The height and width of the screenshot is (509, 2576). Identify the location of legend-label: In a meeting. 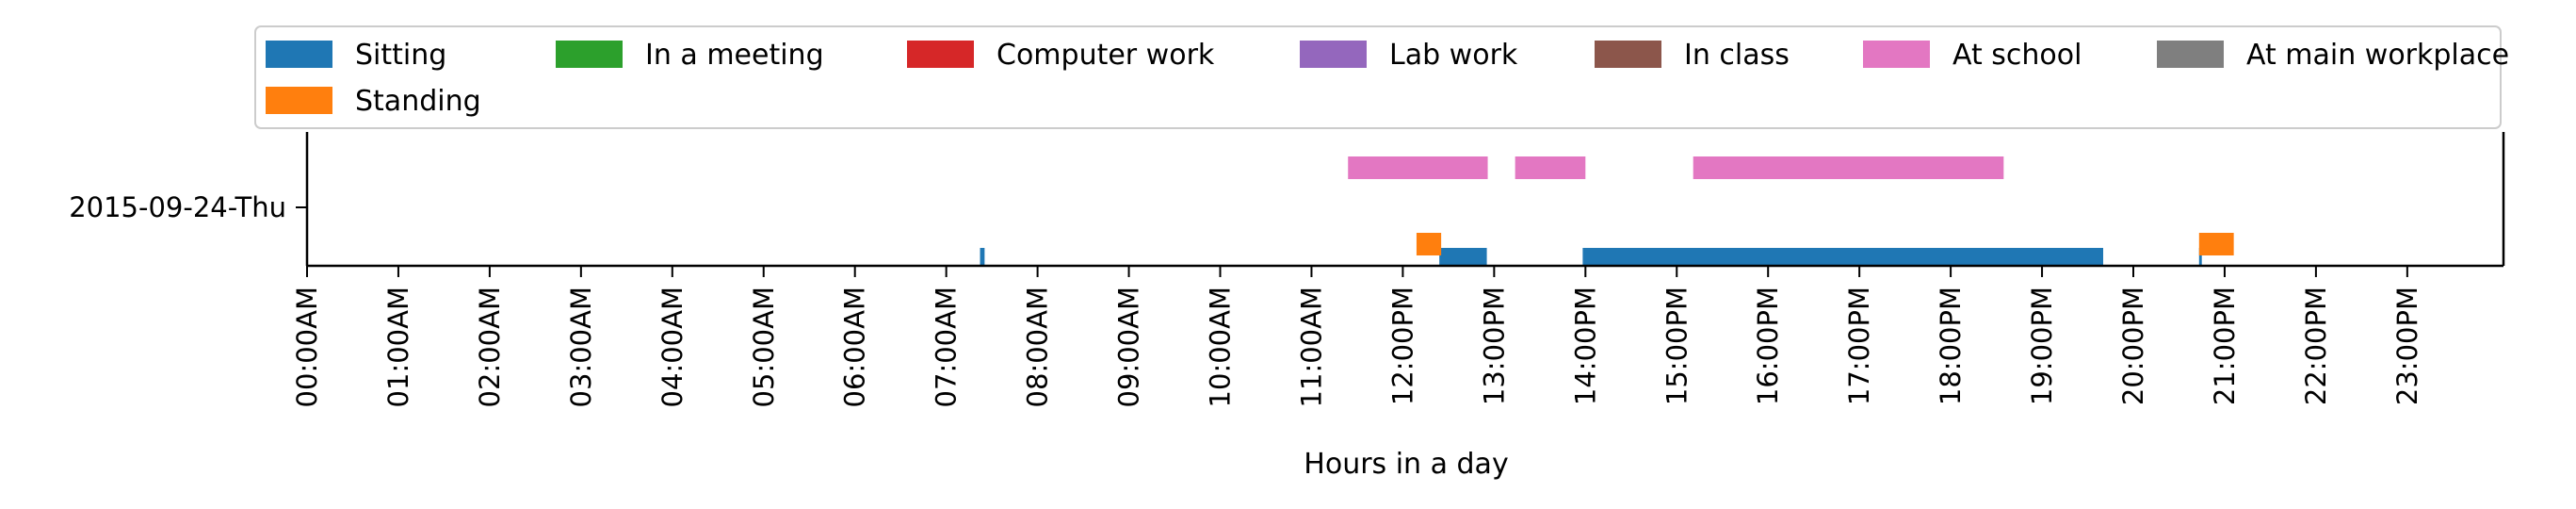
(734, 55).